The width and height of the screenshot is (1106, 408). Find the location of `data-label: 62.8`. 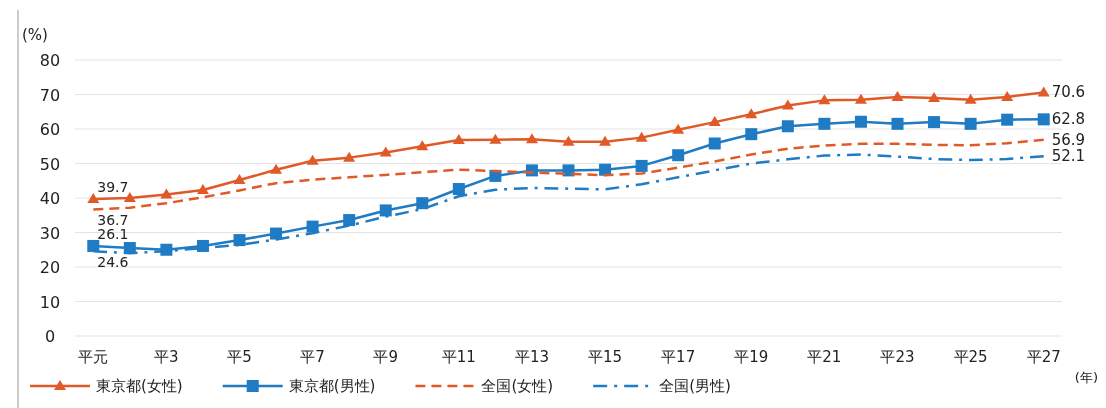

data-label: 62.8 is located at coordinates (1068, 119).